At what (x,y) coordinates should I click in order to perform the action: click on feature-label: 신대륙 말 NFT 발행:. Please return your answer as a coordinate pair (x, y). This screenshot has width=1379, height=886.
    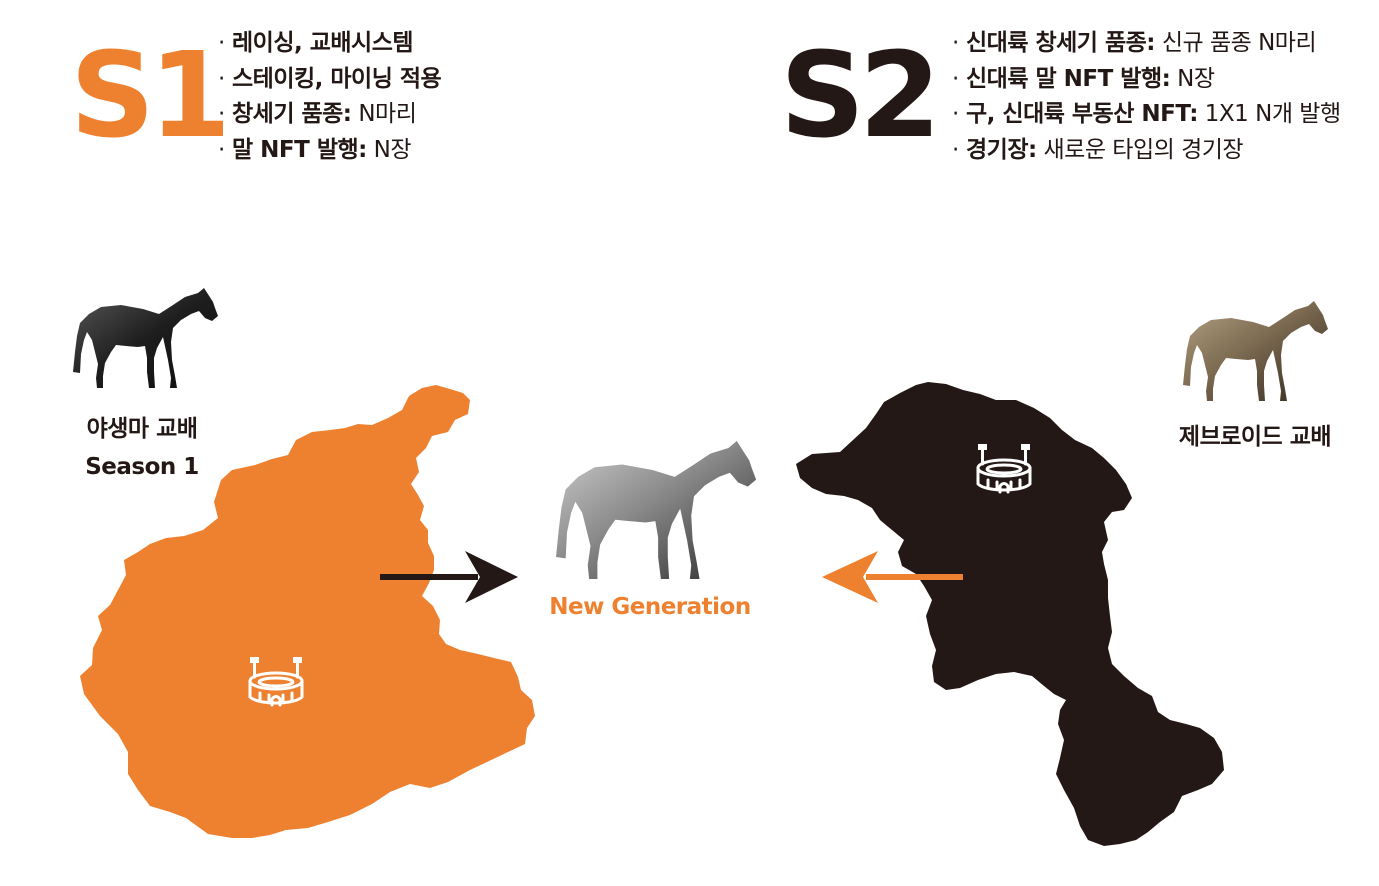
    Looking at the image, I should click on (1068, 78).